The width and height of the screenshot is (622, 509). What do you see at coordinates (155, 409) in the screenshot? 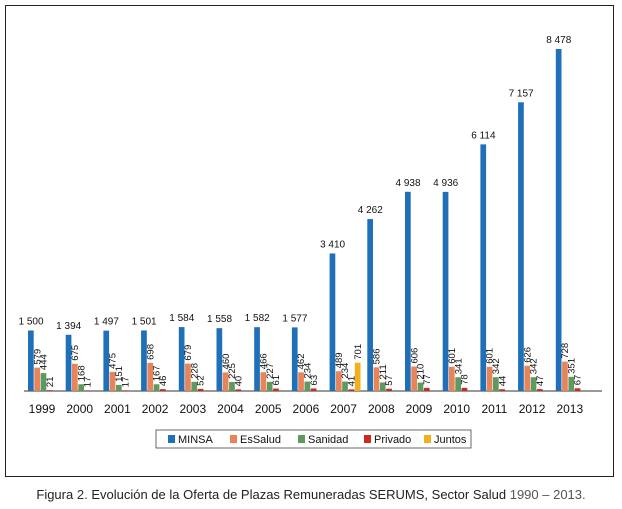
I see `tick-label-2002: 2002` at bounding box center [155, 409].